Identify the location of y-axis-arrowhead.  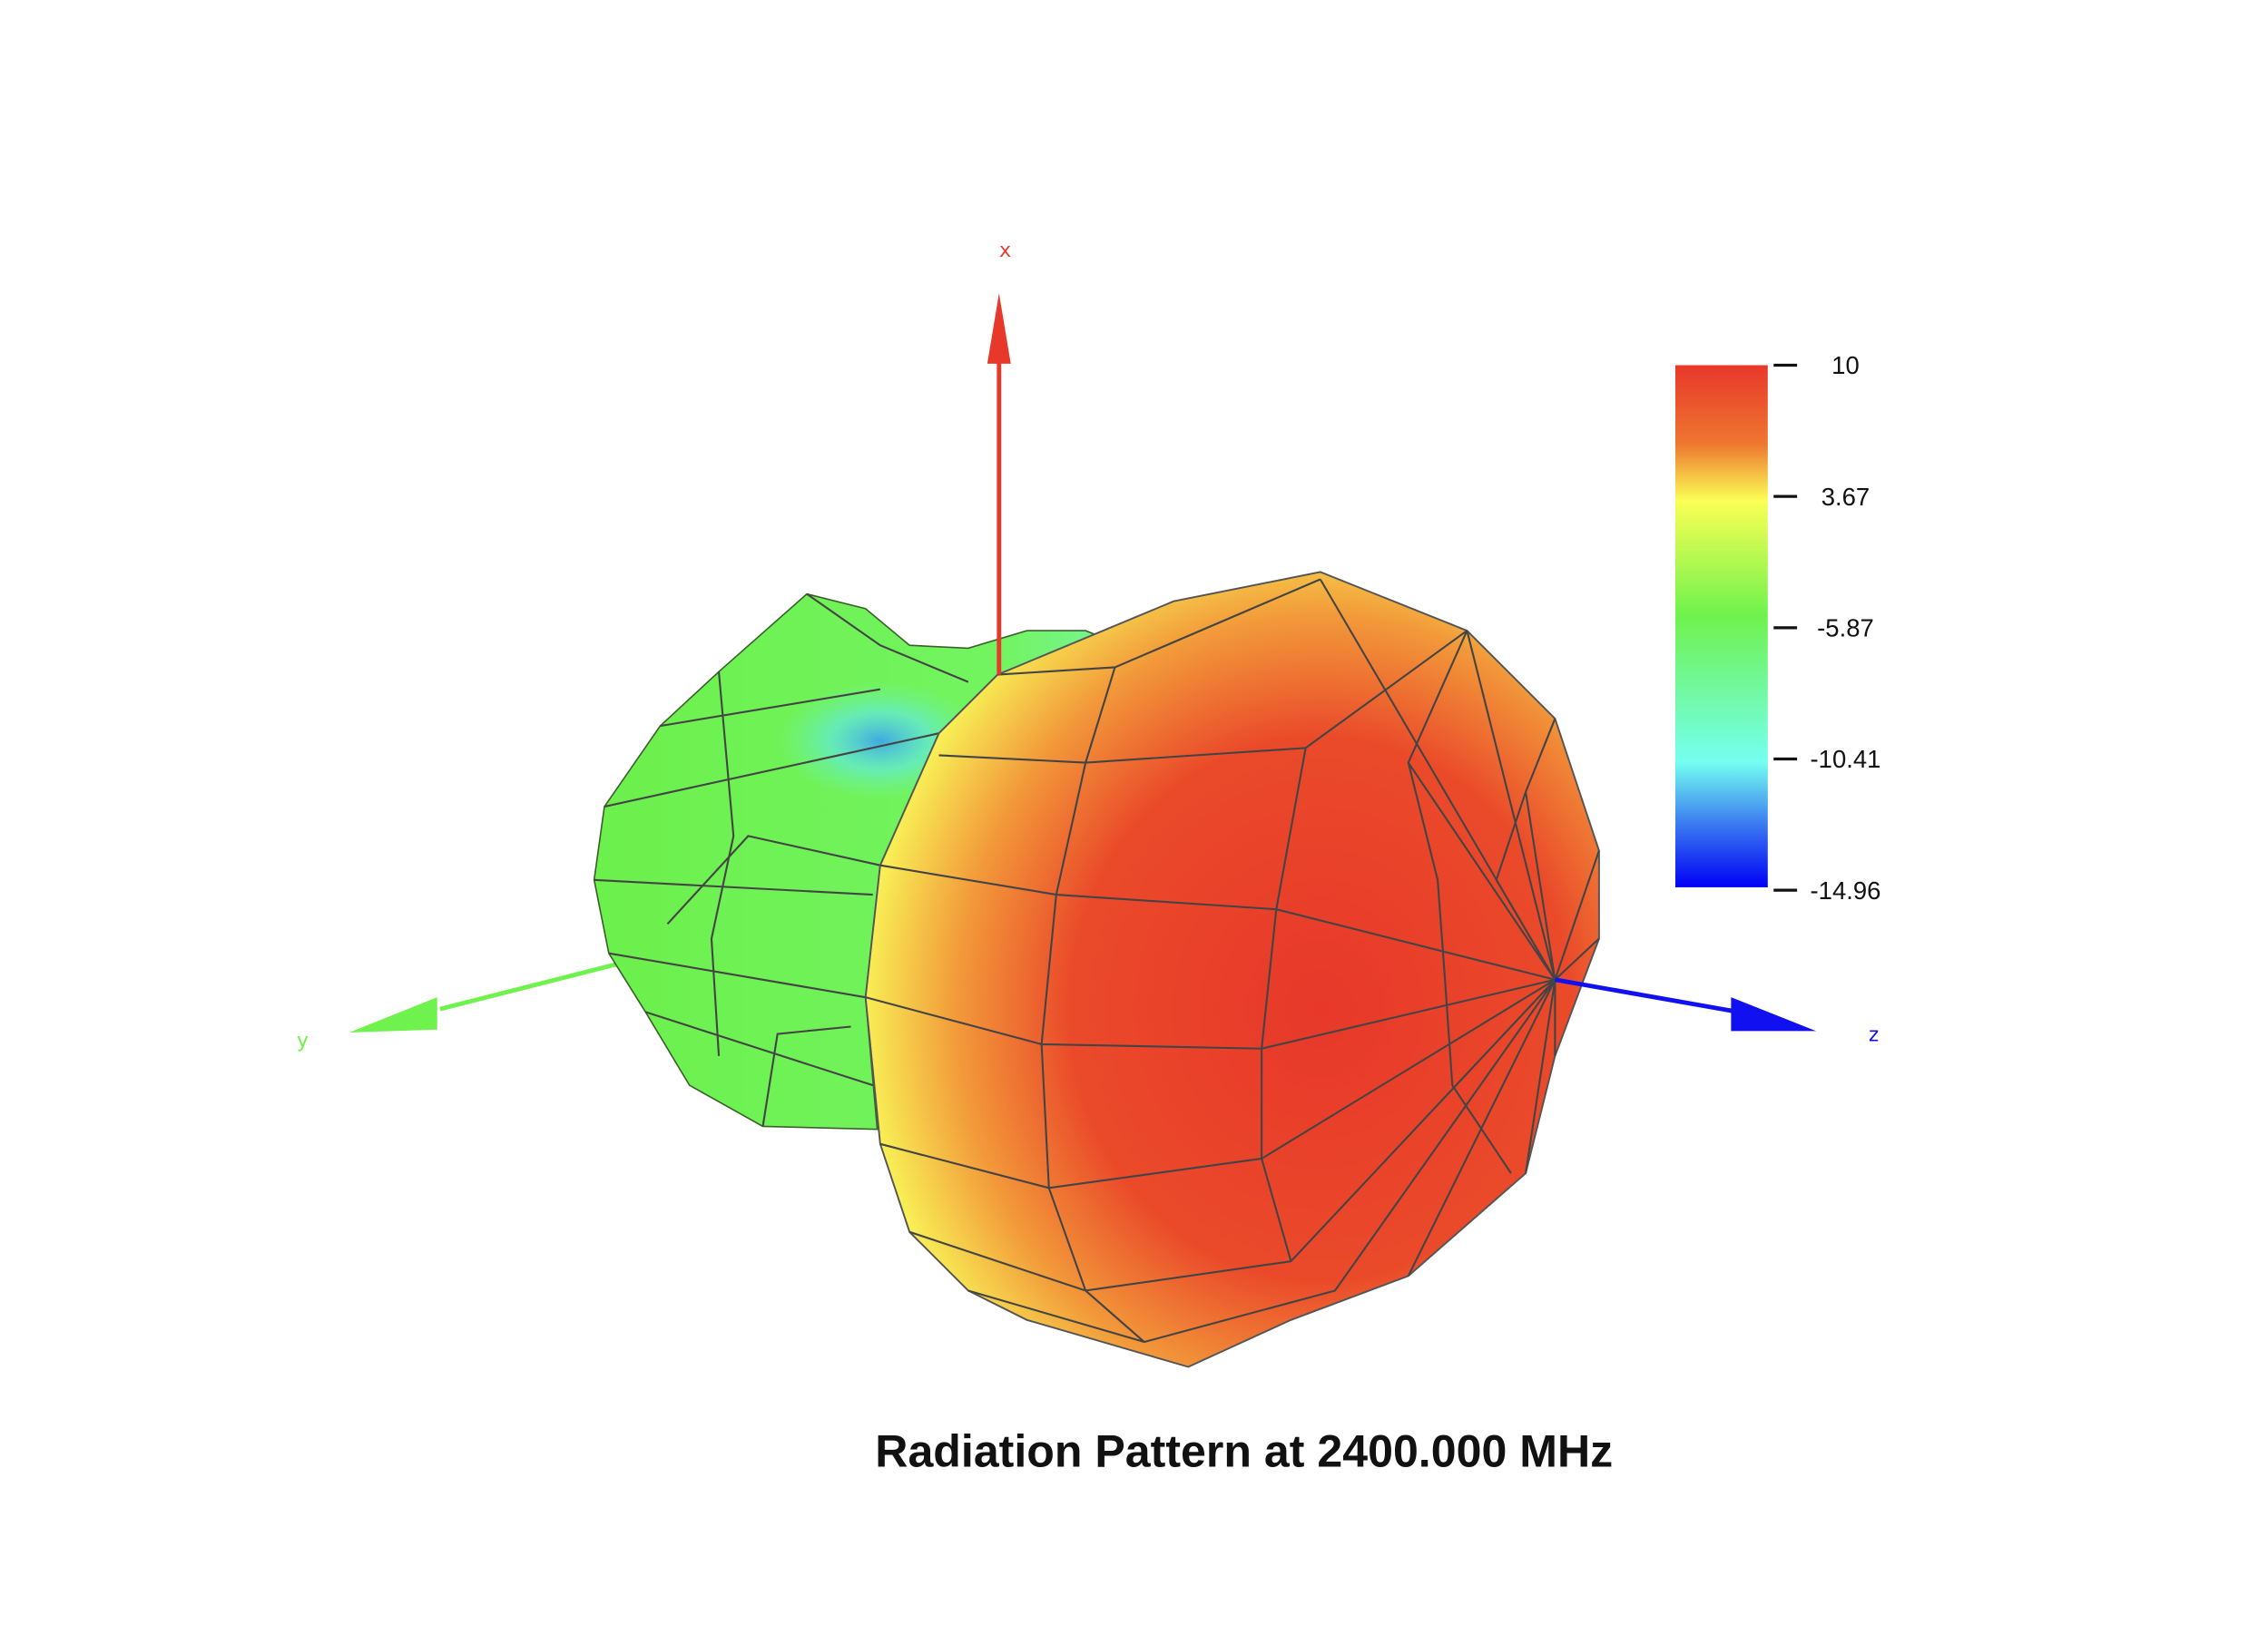
(393, 1015).